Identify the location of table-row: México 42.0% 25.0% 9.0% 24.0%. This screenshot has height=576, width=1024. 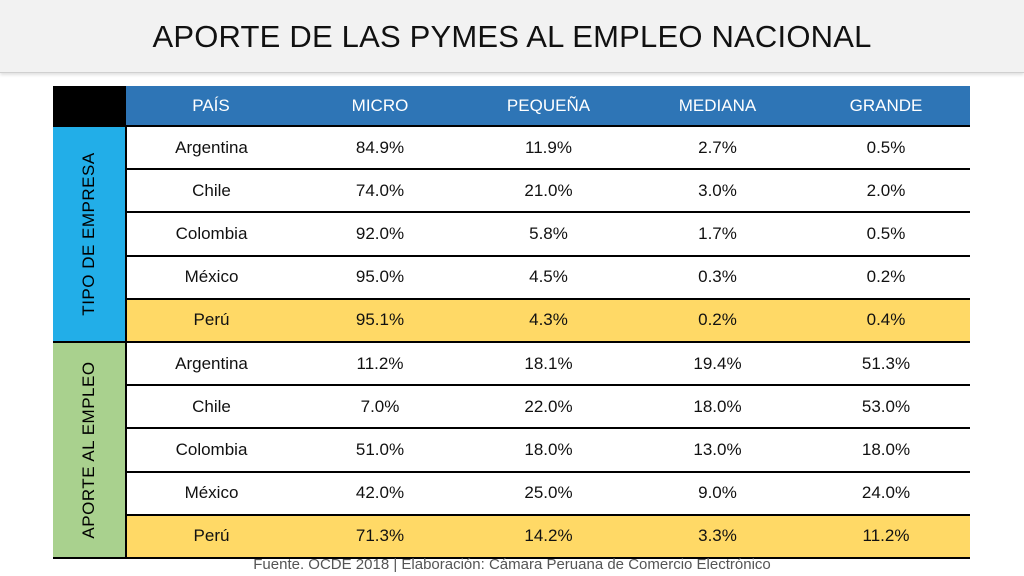
(511, 493).